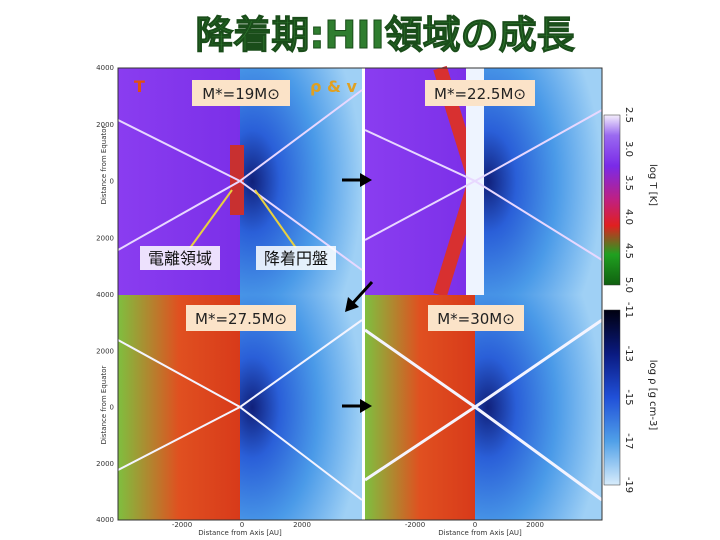  What do you see at coordinates (628, 441) in the screenshot?
I see `colorbar-tick-label: -17` at bounding box center [628, 441].